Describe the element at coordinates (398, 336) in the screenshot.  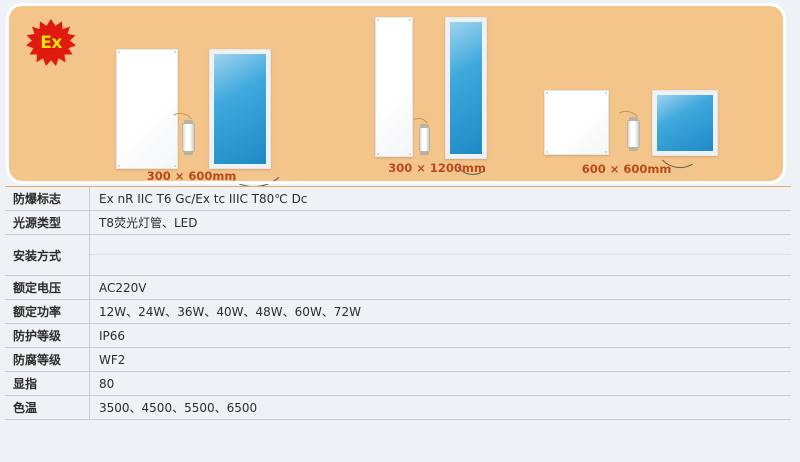
I see `table-row: 防护等级 IP66` at that location.